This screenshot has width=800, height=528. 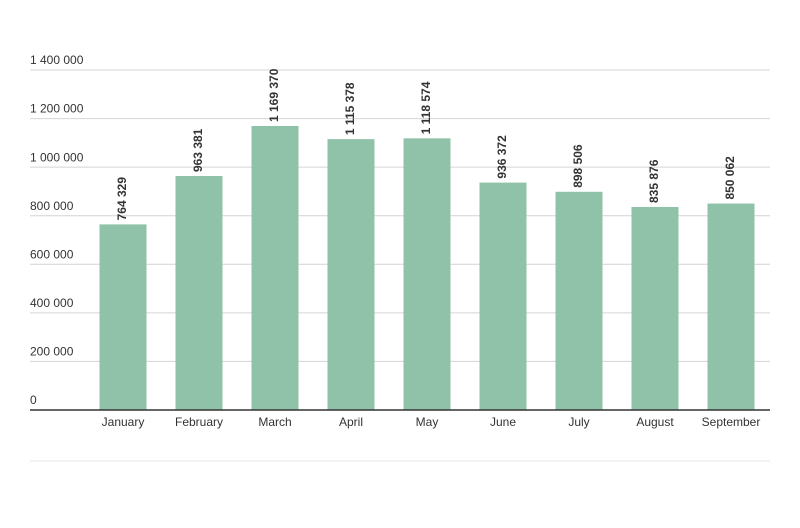 I want to click on y-tick-label: 1 000 000, so click(x=57, y=157).